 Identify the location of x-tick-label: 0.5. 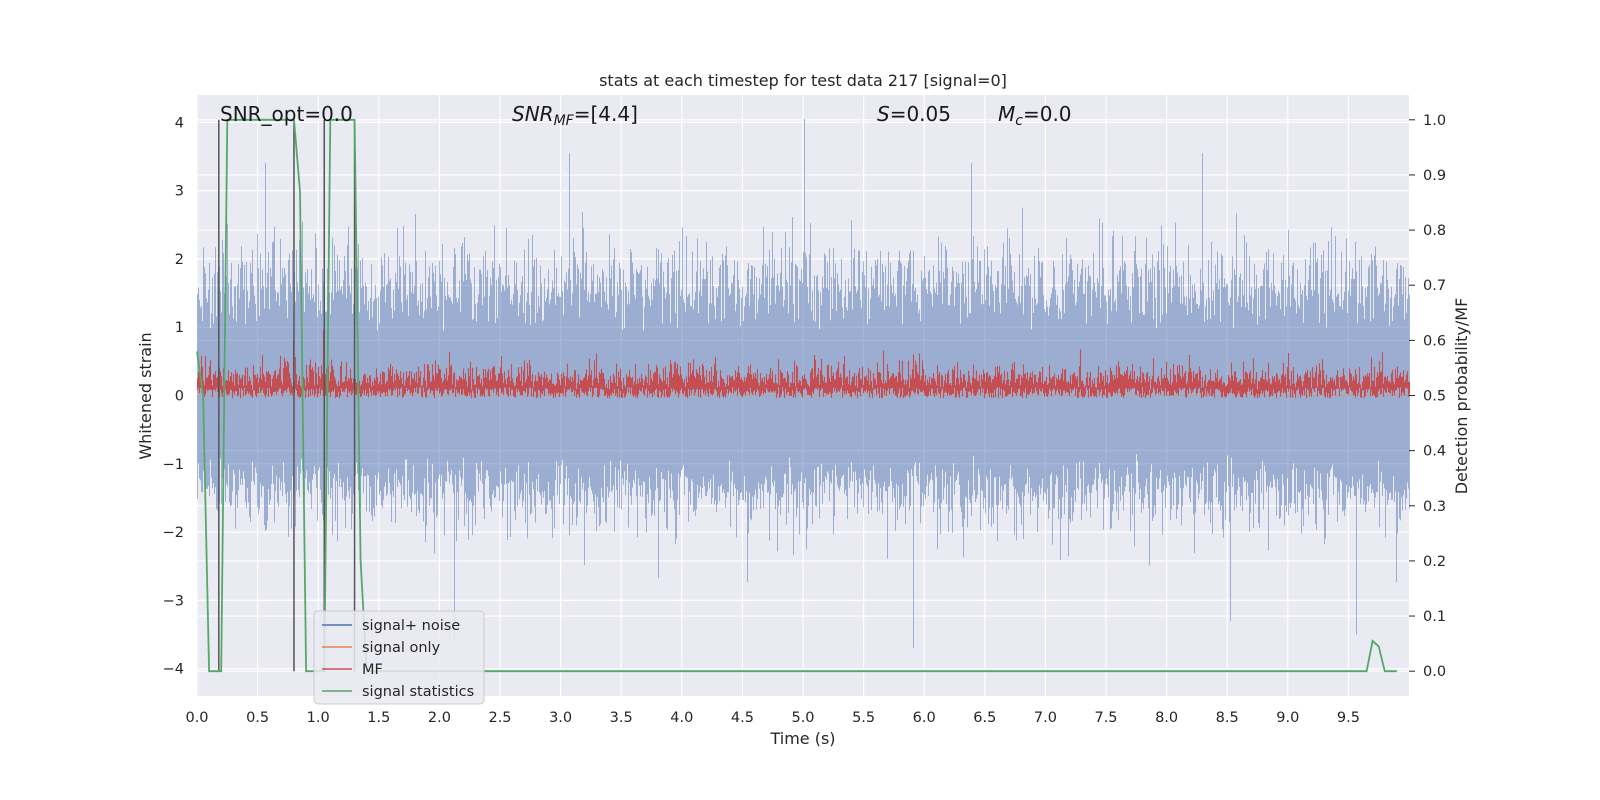
(257, 718).